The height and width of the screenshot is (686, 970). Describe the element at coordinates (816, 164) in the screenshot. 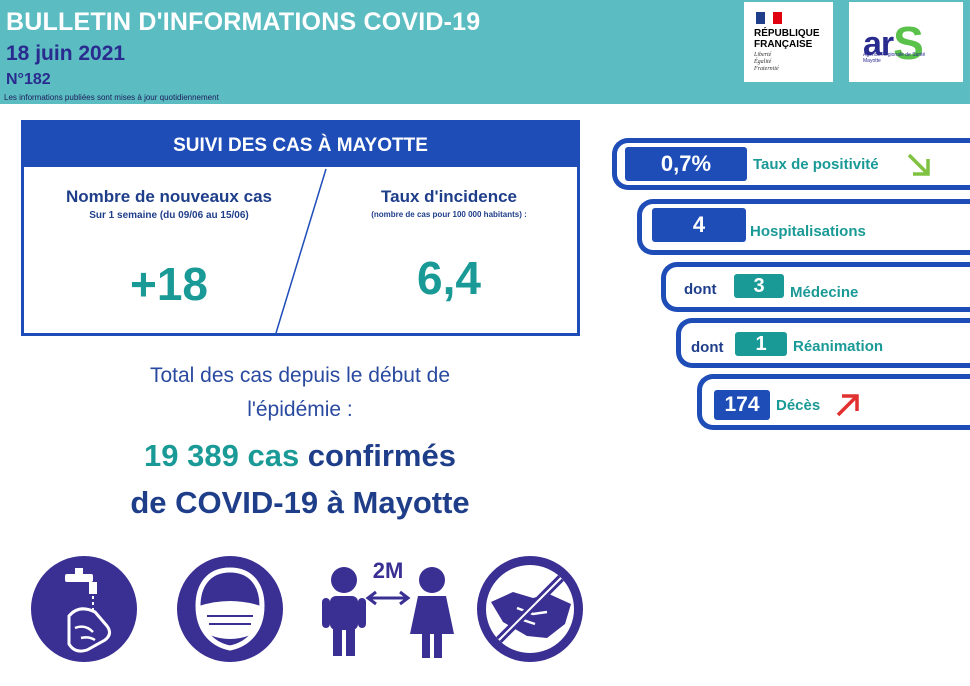

I see `positivite-label: Taux de positivité` at that location.